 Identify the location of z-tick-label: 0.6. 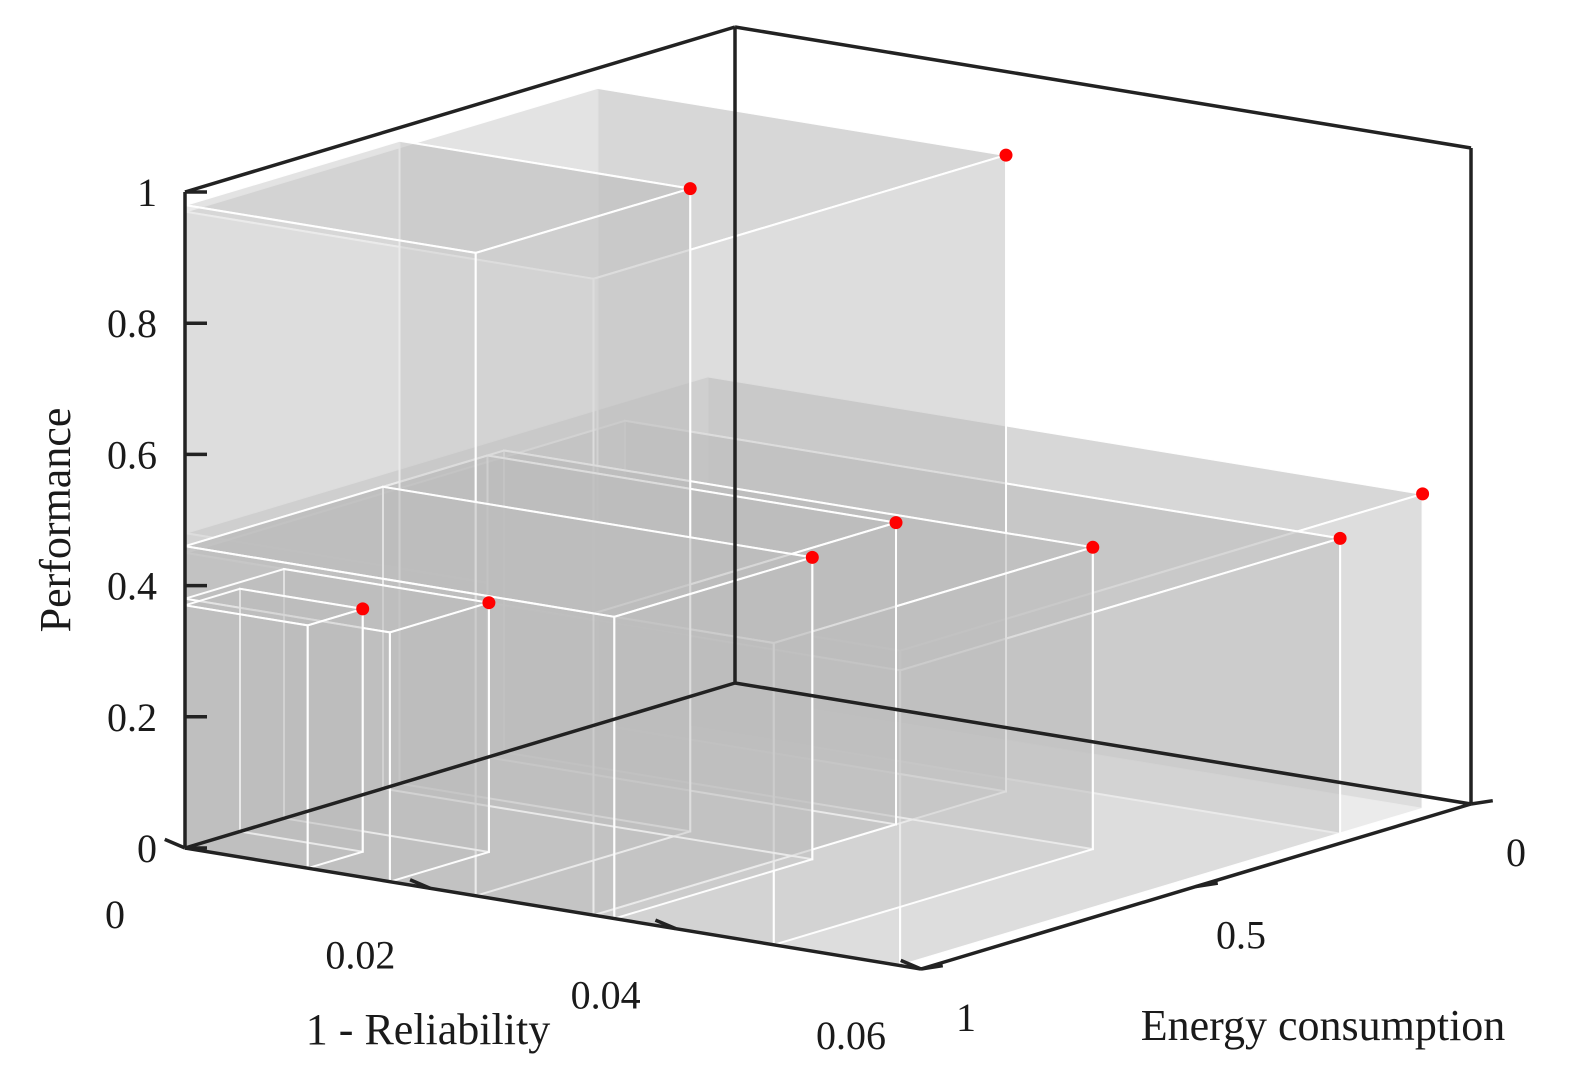
(132, 454).